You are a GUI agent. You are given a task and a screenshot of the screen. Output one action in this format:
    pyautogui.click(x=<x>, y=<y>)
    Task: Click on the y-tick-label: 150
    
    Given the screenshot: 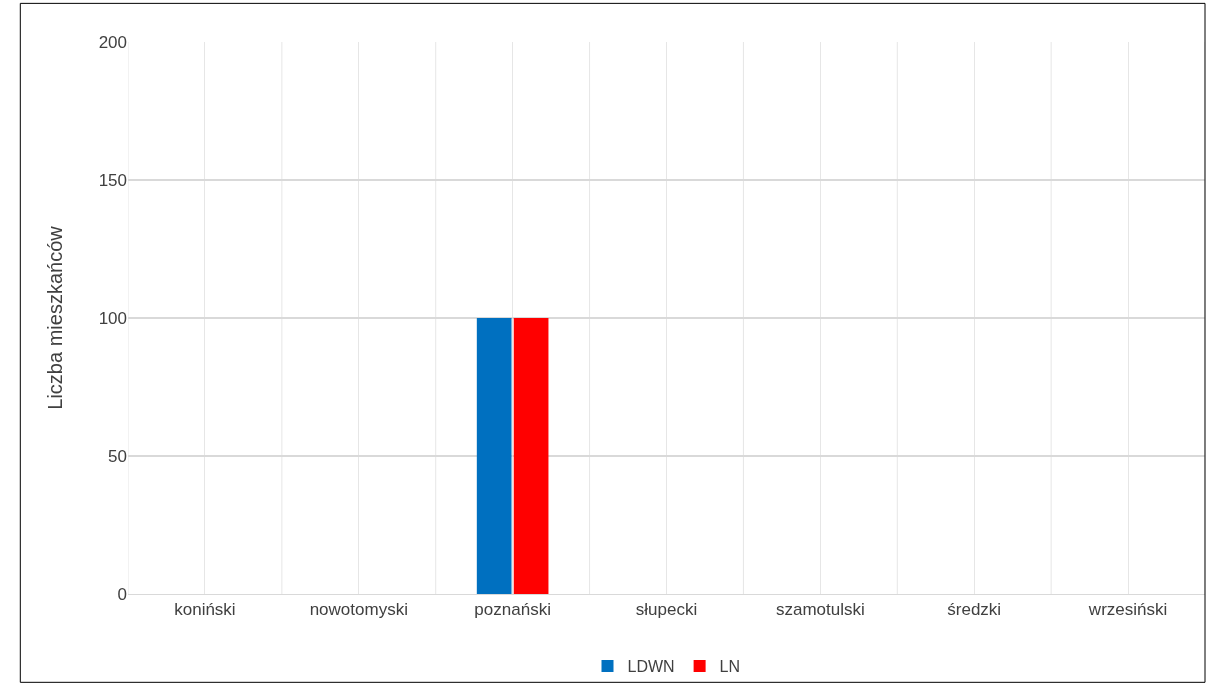 What is the action you would take?
    pyautogui.click(x=112, y=180)
    